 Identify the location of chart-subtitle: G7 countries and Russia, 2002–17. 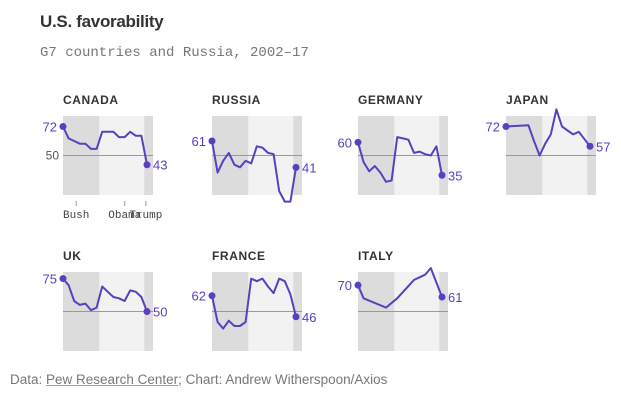
(174, 53).